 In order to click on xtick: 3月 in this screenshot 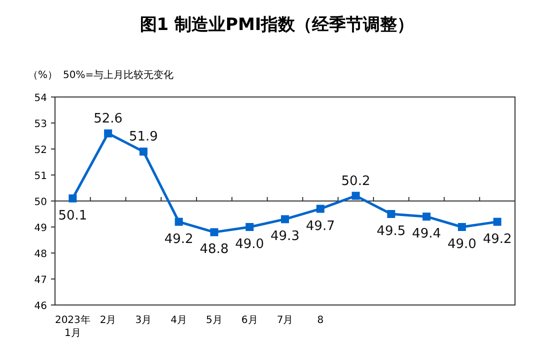, I will do `click(143, 320)`.